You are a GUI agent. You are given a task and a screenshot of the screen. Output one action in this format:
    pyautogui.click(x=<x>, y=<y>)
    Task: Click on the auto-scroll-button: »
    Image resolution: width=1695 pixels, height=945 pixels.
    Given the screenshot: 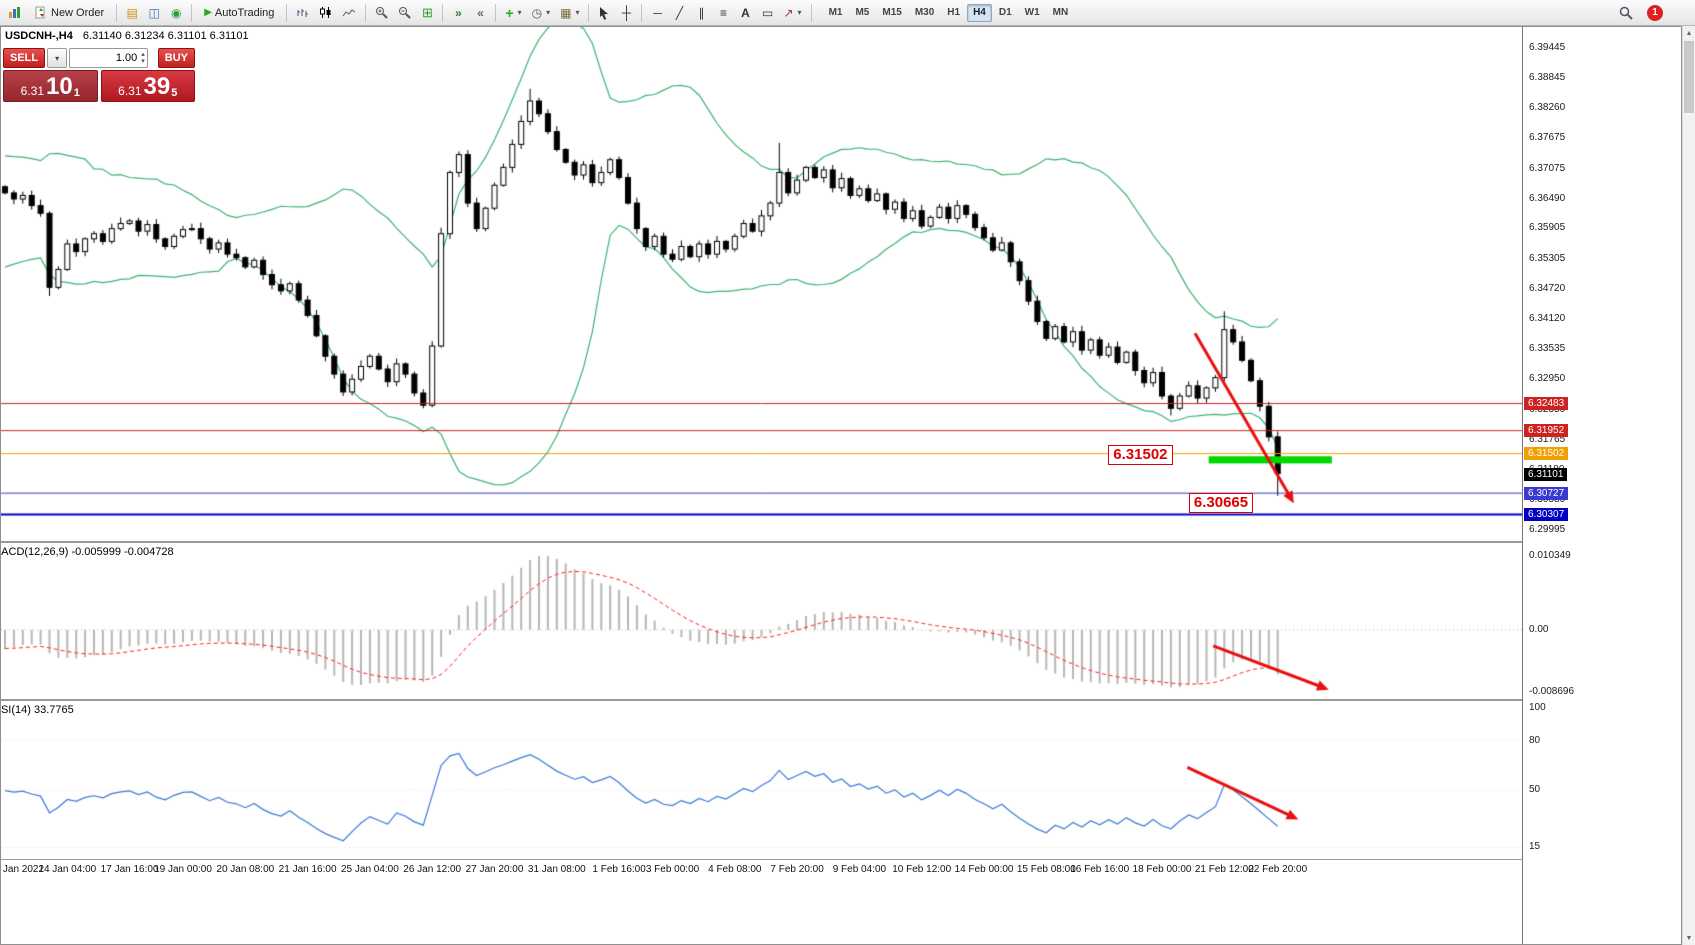 What is the action you would take?
    pyautogui.click(x=458, y=13)
    